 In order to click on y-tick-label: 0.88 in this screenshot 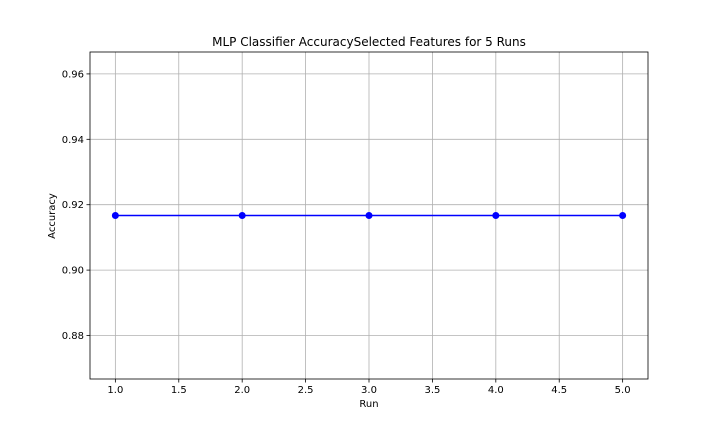, I will do `click(73, 336)`.